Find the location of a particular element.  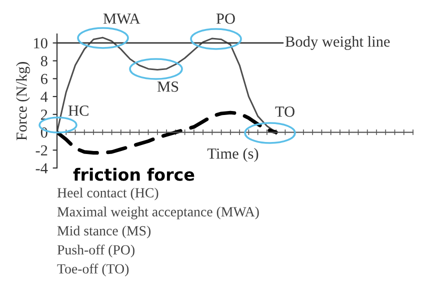

y-tick-label: 6 is located at coordinates (44, 79).